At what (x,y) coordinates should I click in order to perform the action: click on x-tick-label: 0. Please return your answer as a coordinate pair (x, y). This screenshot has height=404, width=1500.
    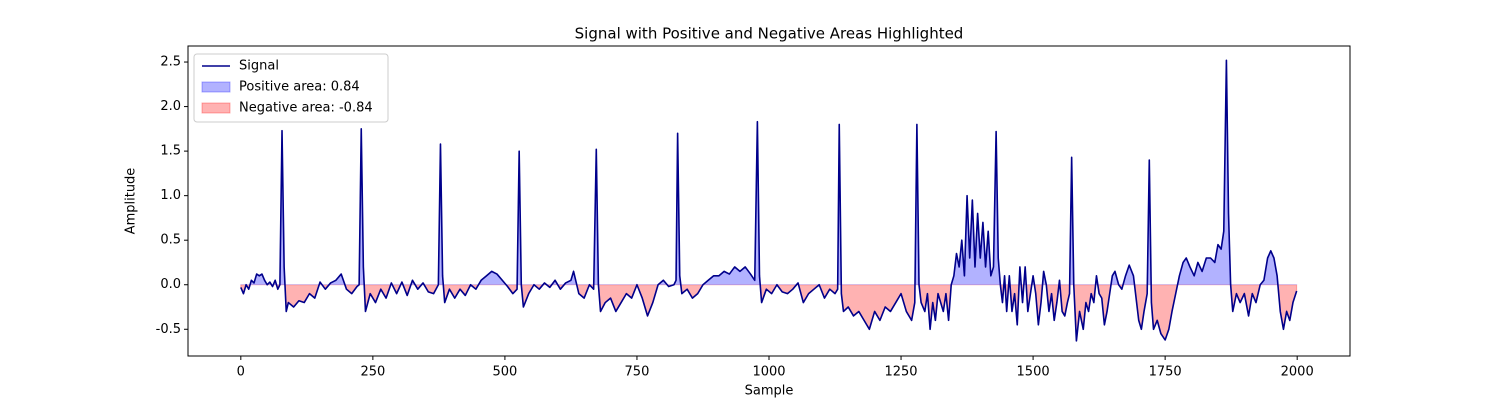
    Looking at the image, I should click on (241, 372).